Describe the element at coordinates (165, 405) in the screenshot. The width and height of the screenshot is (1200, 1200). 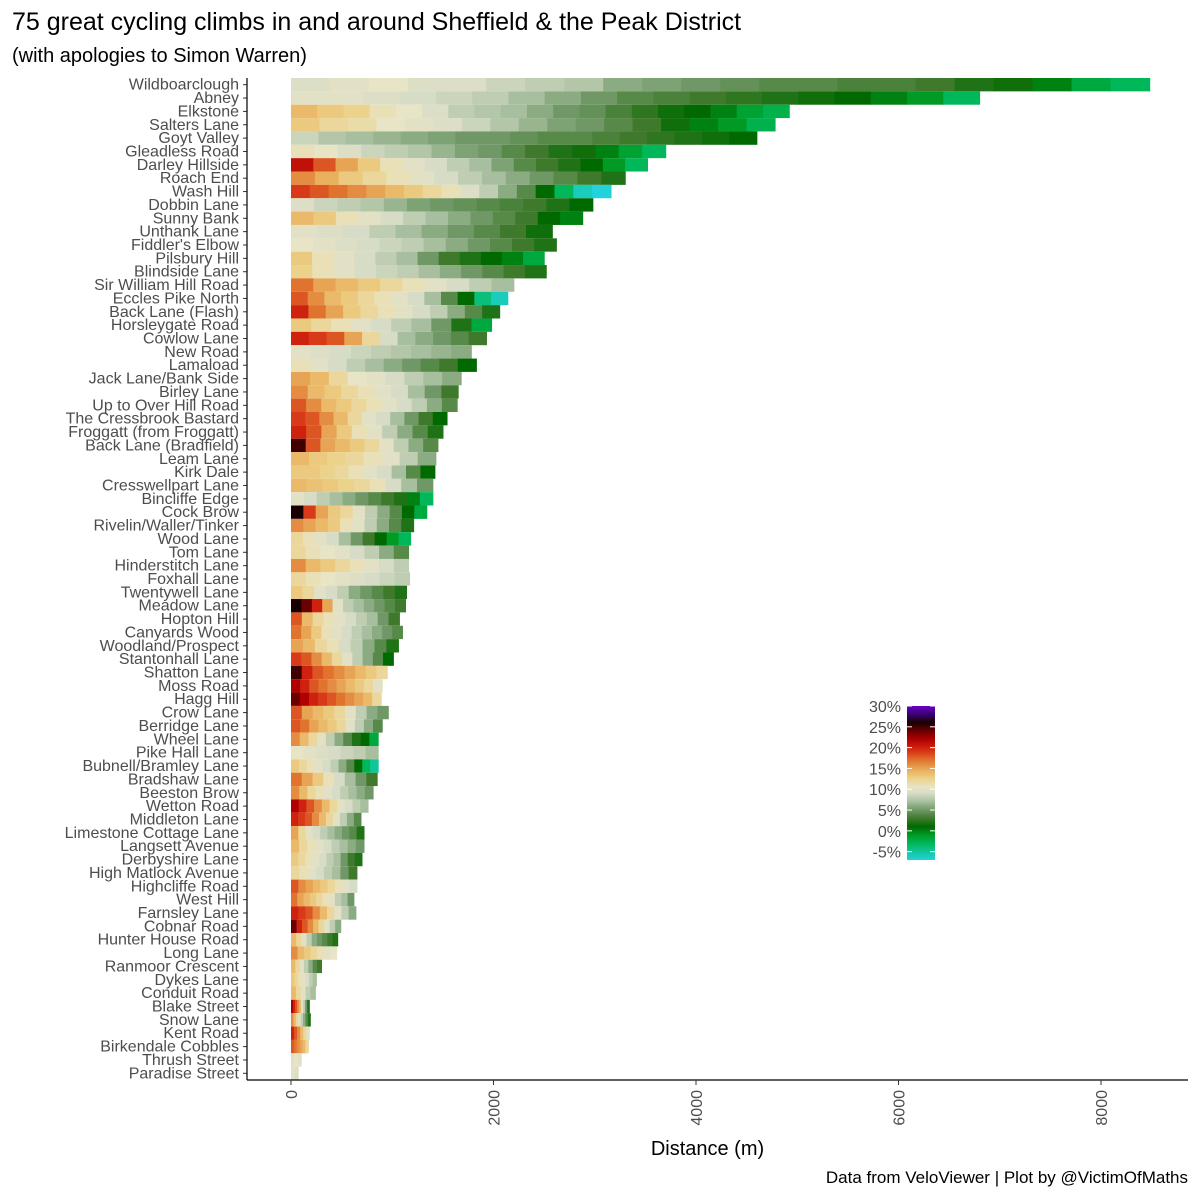
I see `y-tick-label: Up to Over Hill Road` at that location.